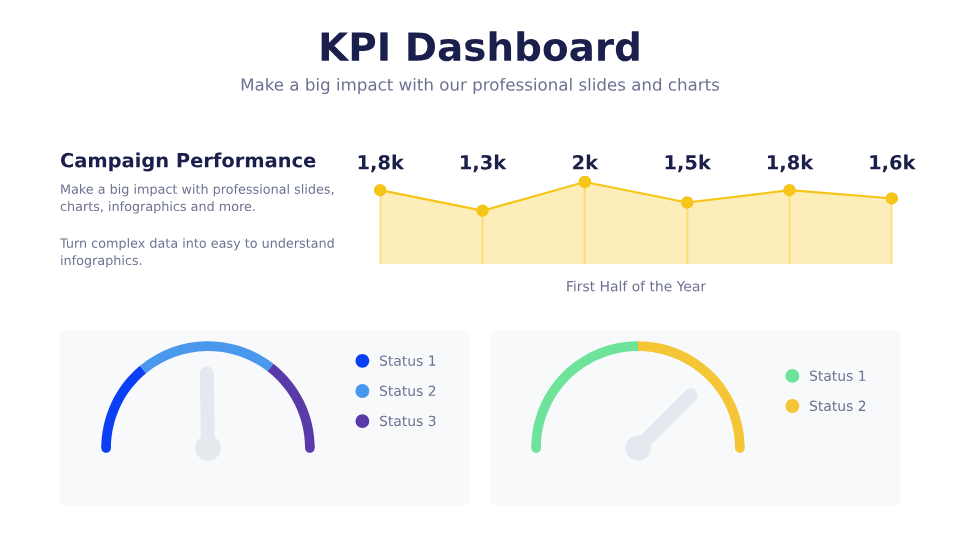 The height and width of the screenshot is (540, 960). What do you see at coordinates (893, 163) in the screenshot?
I see `data-label: 1,6k` at bounding box center [893, 163].